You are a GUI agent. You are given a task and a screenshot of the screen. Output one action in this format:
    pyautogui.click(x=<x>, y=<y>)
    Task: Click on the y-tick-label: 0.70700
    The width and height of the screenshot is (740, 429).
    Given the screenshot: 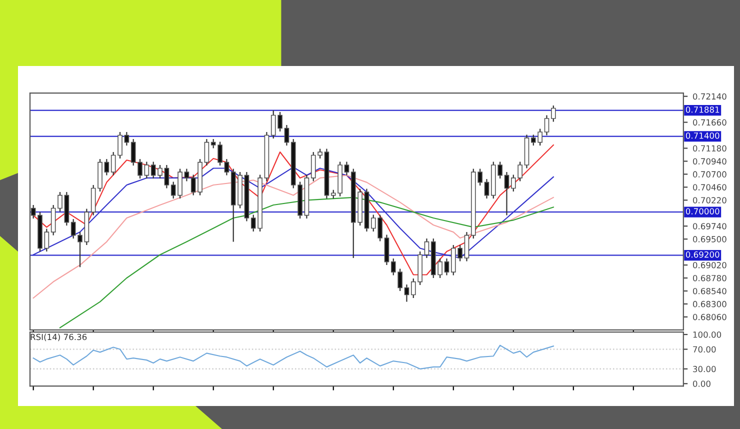 What is the action you would take?
    pyautogui.click(x=709, y=174)
    